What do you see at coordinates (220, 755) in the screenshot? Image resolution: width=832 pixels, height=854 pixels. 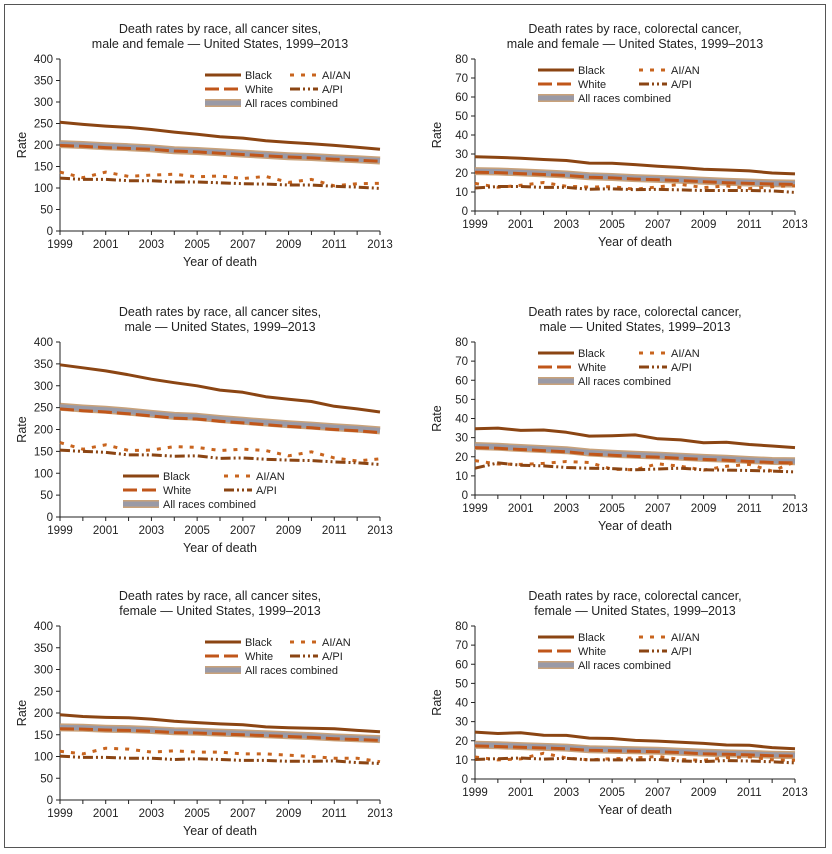 I see `series-line-aian` at bounding box center [220, 755].